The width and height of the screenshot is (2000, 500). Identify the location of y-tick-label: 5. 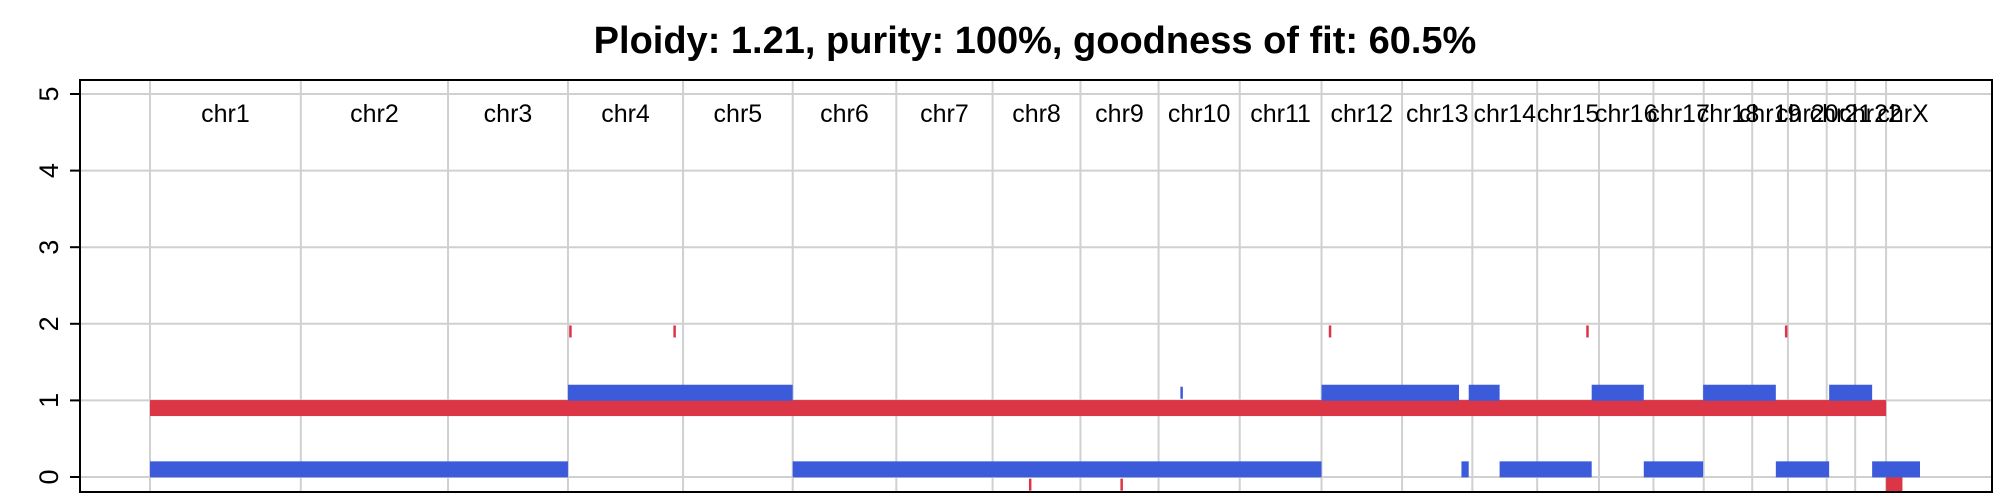
(49, 93).